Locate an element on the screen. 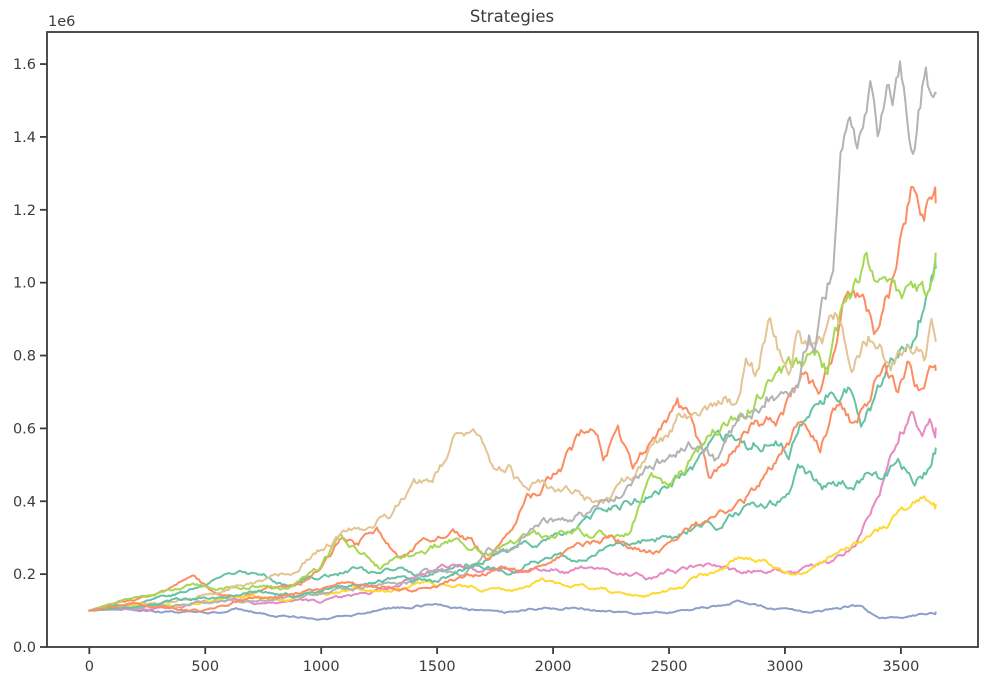 The width and height of the screenshot is (987, 686). x-tick-label: 3000 is located at coordinates (785, 667).